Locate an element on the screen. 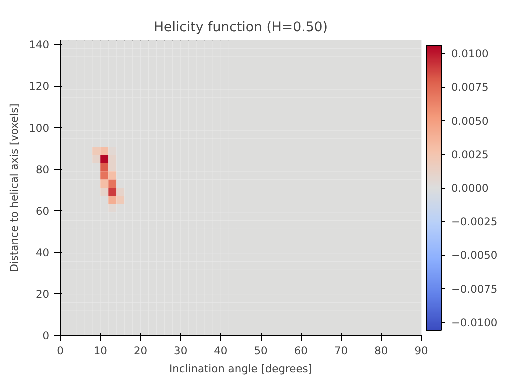  color-bar-label: −0.0100 is located at coordinates (475, 323).